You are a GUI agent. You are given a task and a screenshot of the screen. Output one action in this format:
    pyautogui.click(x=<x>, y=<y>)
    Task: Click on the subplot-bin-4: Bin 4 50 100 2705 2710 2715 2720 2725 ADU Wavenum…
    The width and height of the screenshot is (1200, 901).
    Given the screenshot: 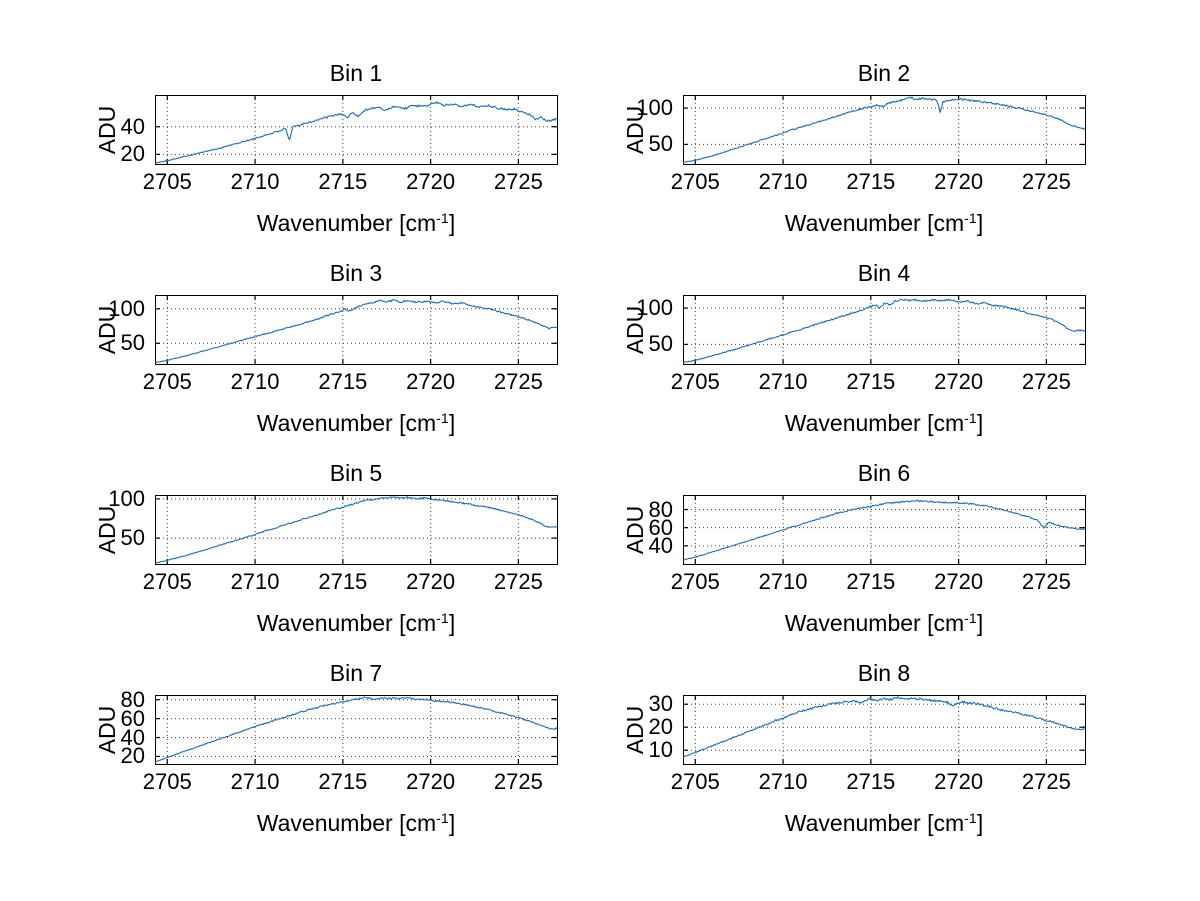 What is the action you would take?
    pyautogui.click(x=835, y=353)
    